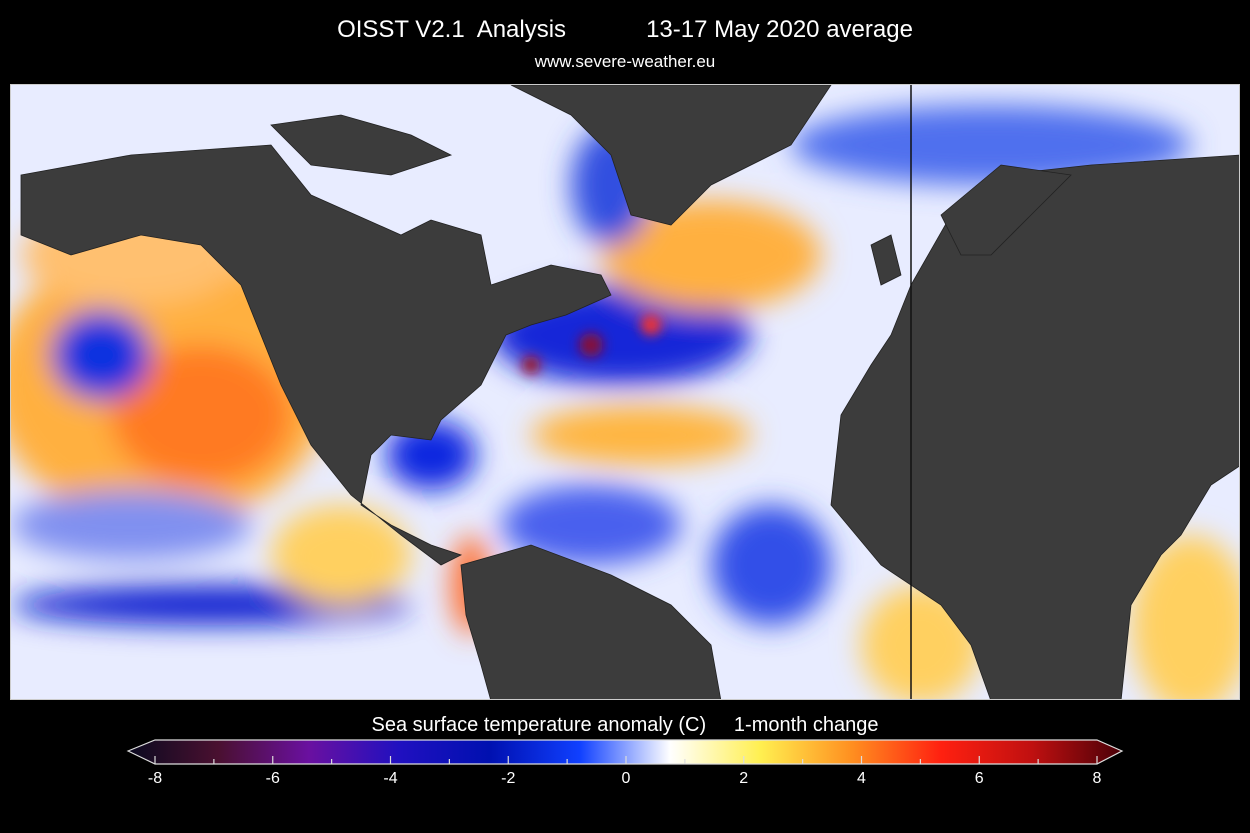  I want to click on title-period: 13-17 May 2020 average, so click(779, 29).